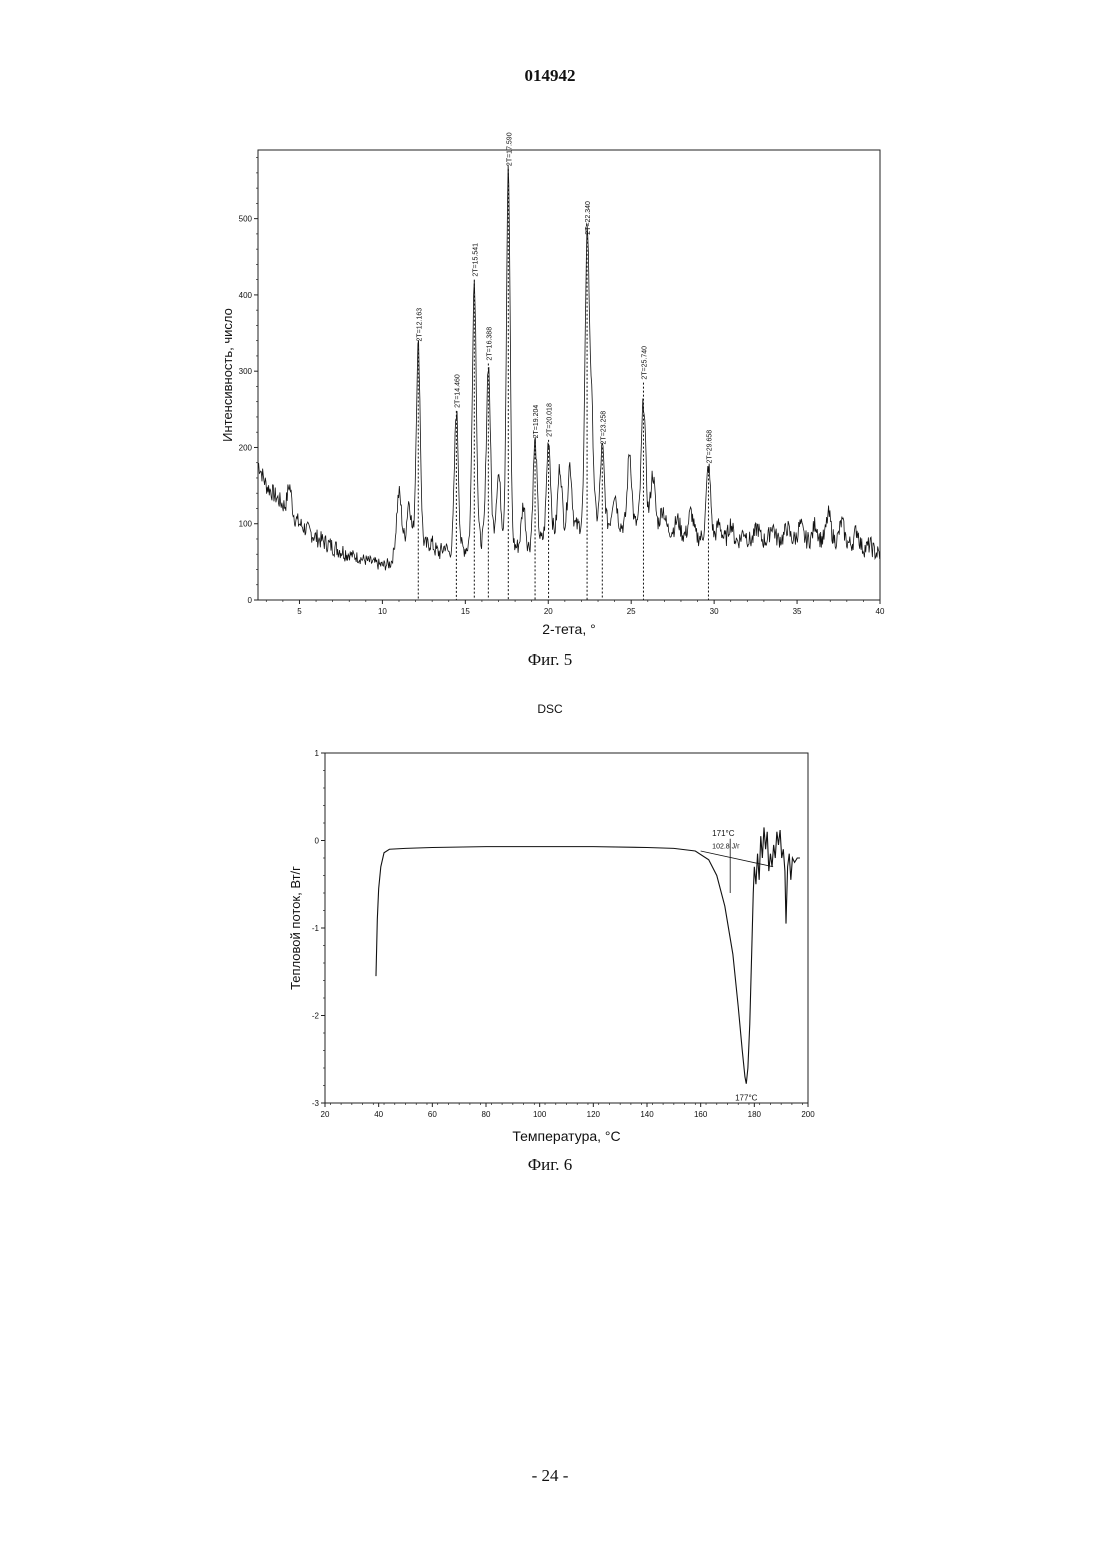 The width and height of the screenshot is (1100, 1556). Describe the element at coordinates (295, 928) in the screenshot. I see `dsc-y-axis-label: Тепловой поток, Вт/г` at that location.